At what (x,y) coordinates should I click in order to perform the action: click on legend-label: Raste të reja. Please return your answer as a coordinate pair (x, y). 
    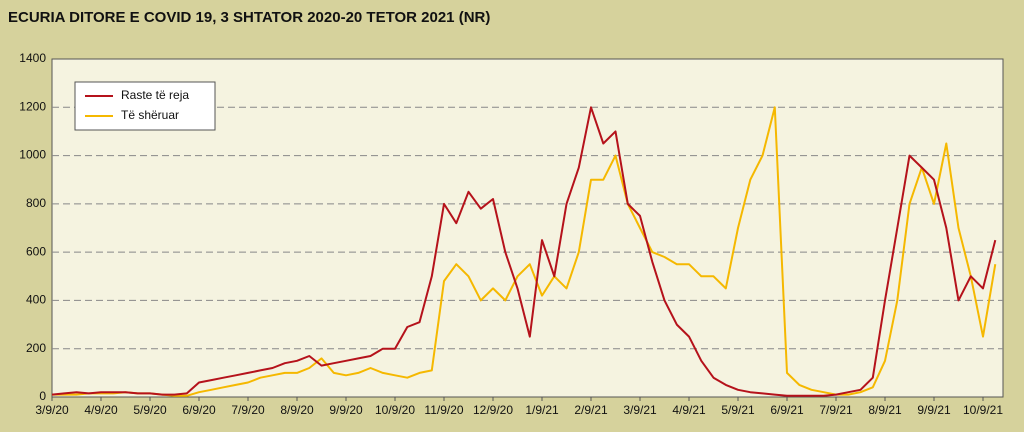
    Looking at the image, I should click on (155, 95).